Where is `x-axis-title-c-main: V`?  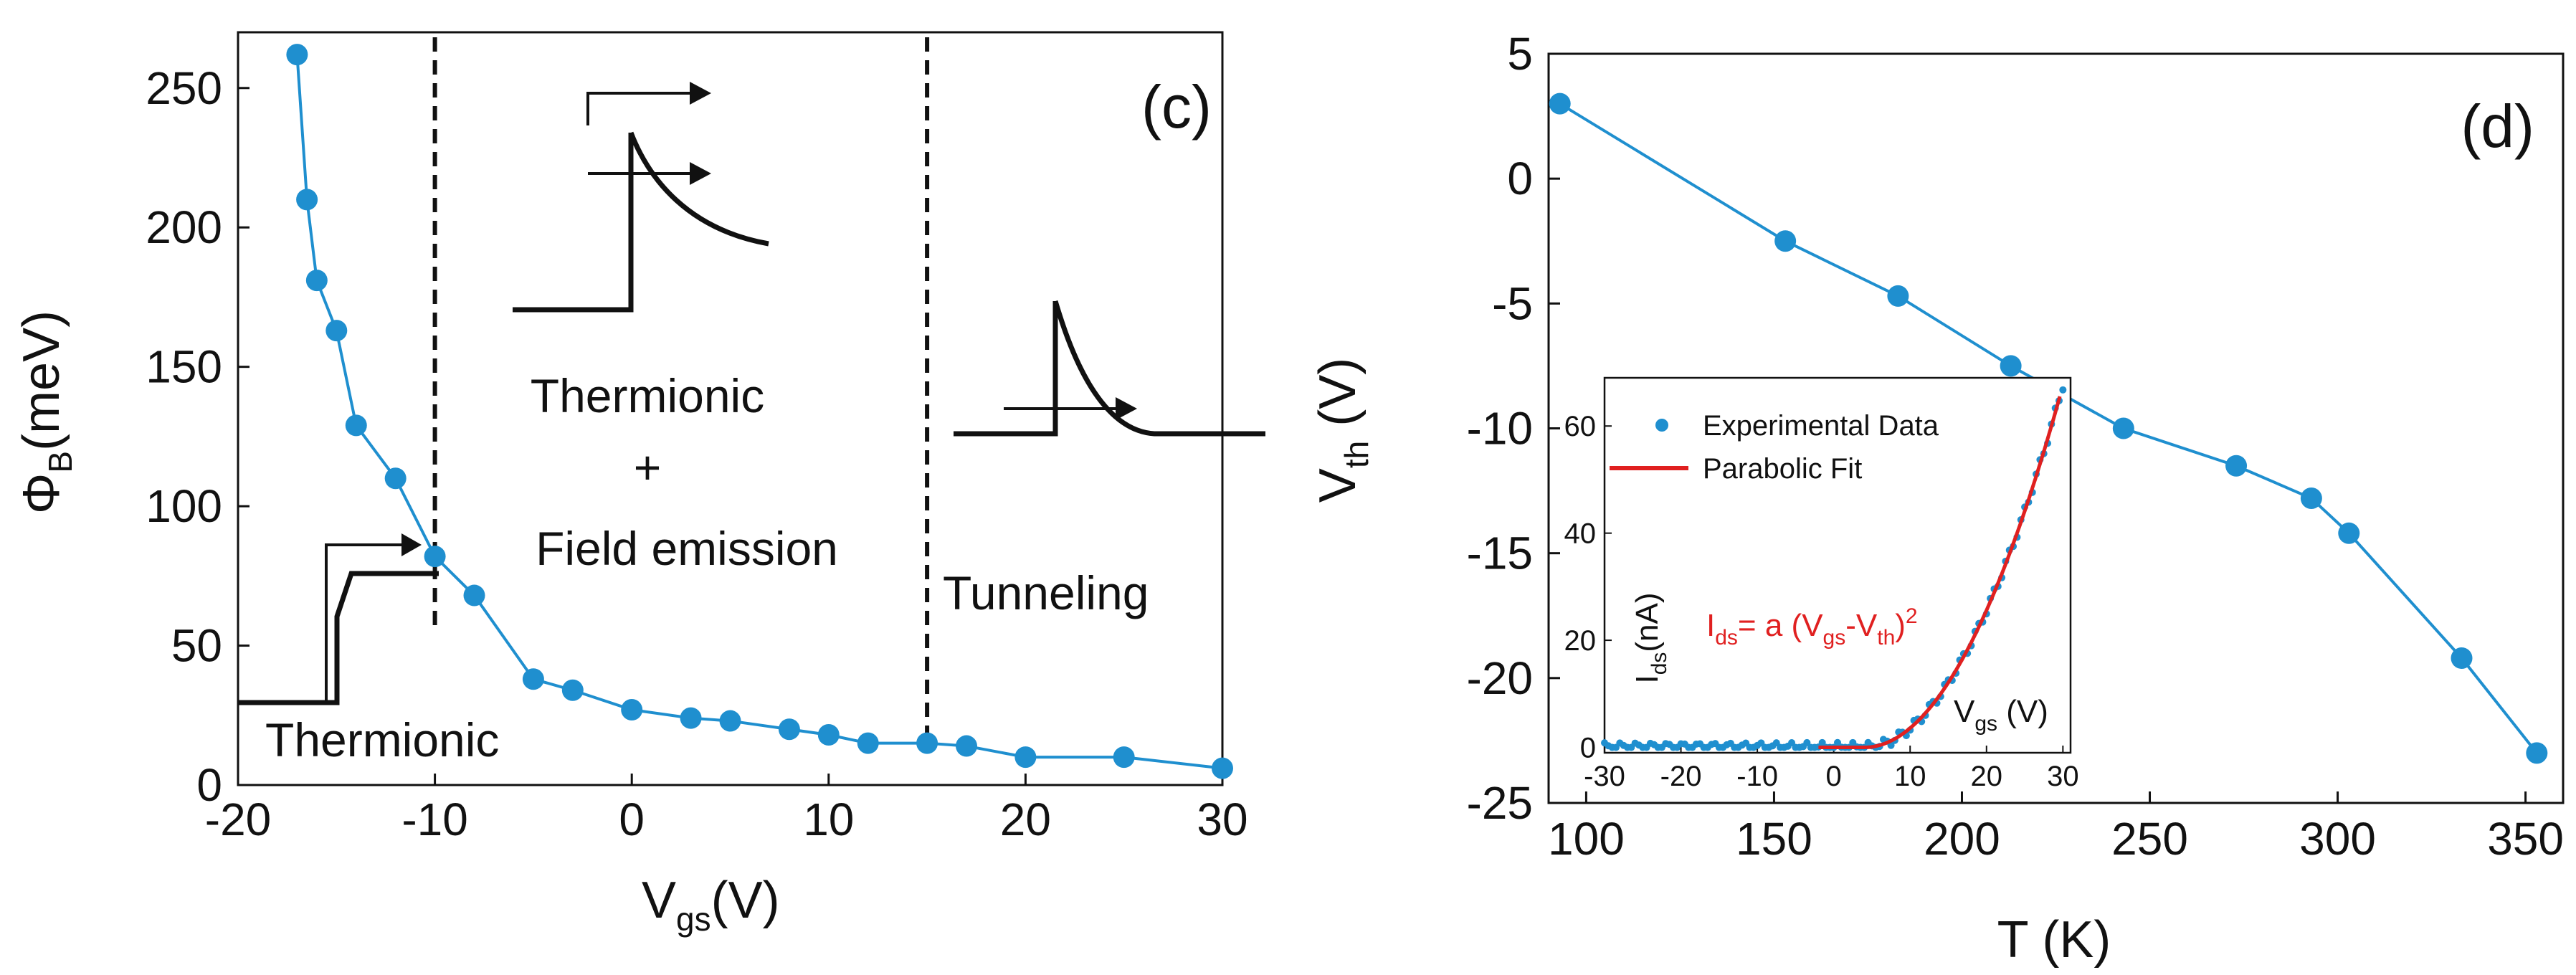 x-axis-title-c-main: V is located at coordinates (659, 900).